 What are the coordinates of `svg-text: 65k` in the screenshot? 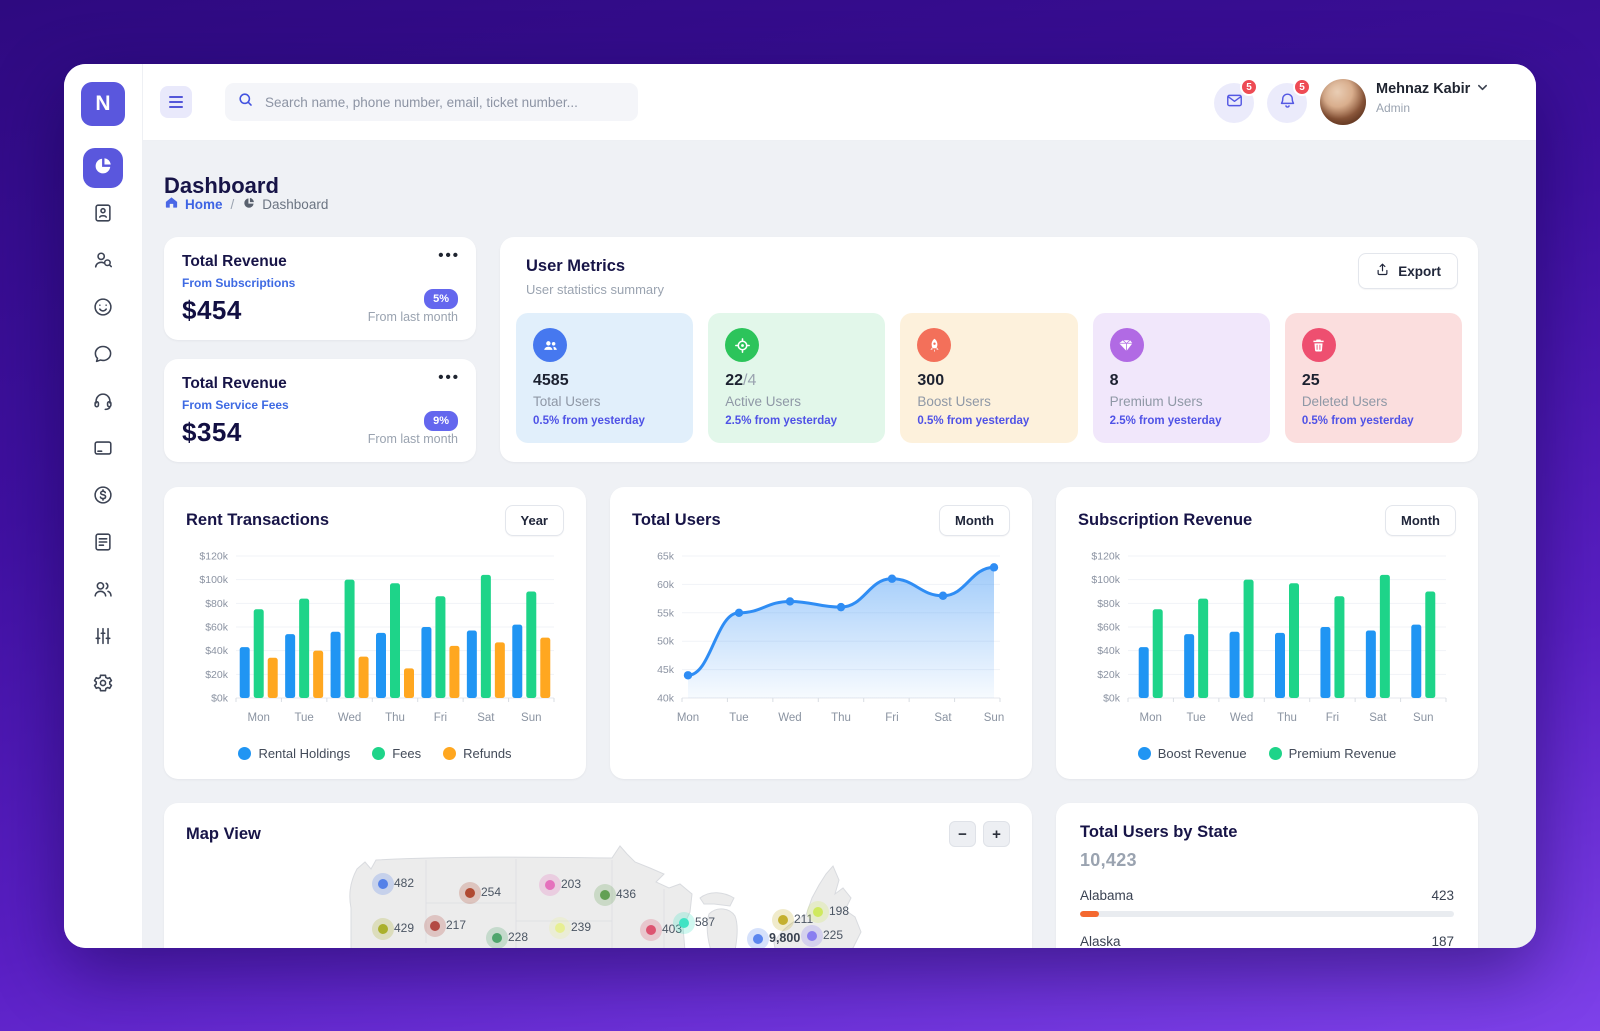 It's located at (666, 557).